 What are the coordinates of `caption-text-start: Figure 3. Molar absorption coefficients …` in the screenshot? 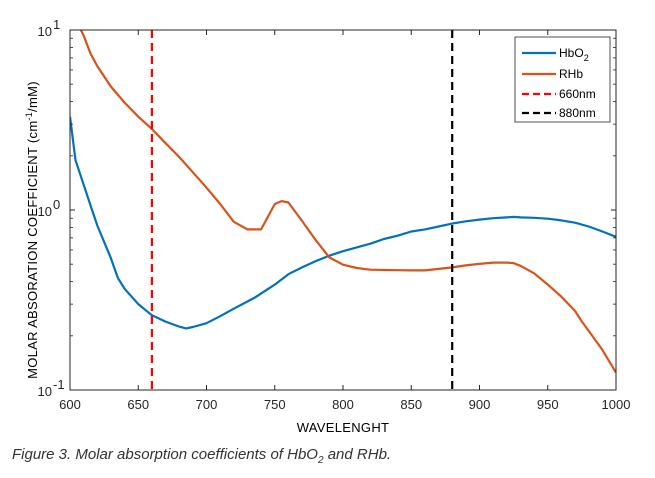 It's located at (165, 454).